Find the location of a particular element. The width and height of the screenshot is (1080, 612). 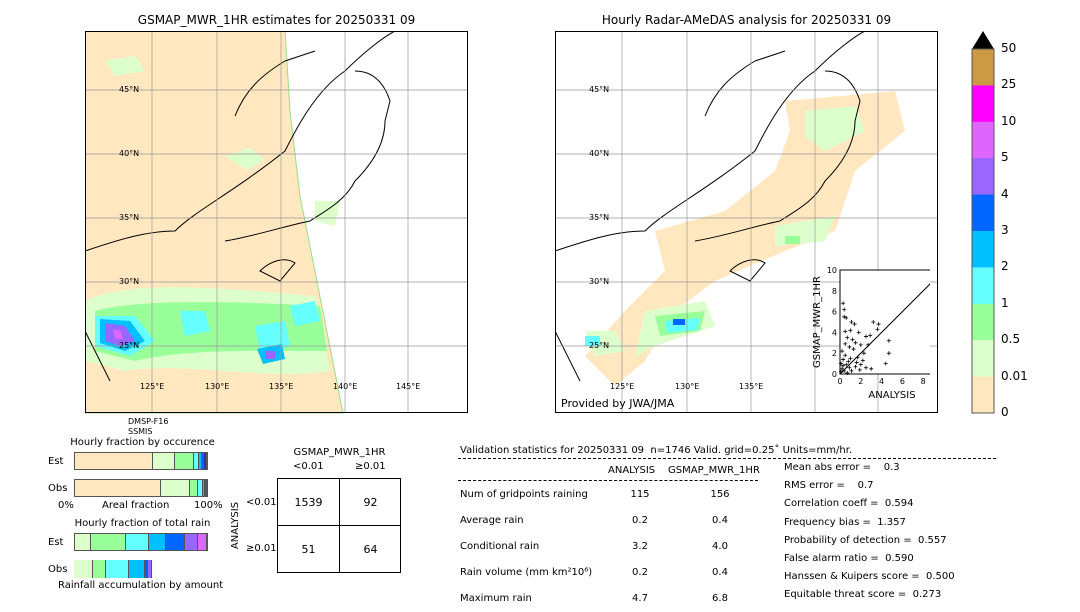

data-credit: Provided by JWA/JMA is located at coordinates (618, 403).